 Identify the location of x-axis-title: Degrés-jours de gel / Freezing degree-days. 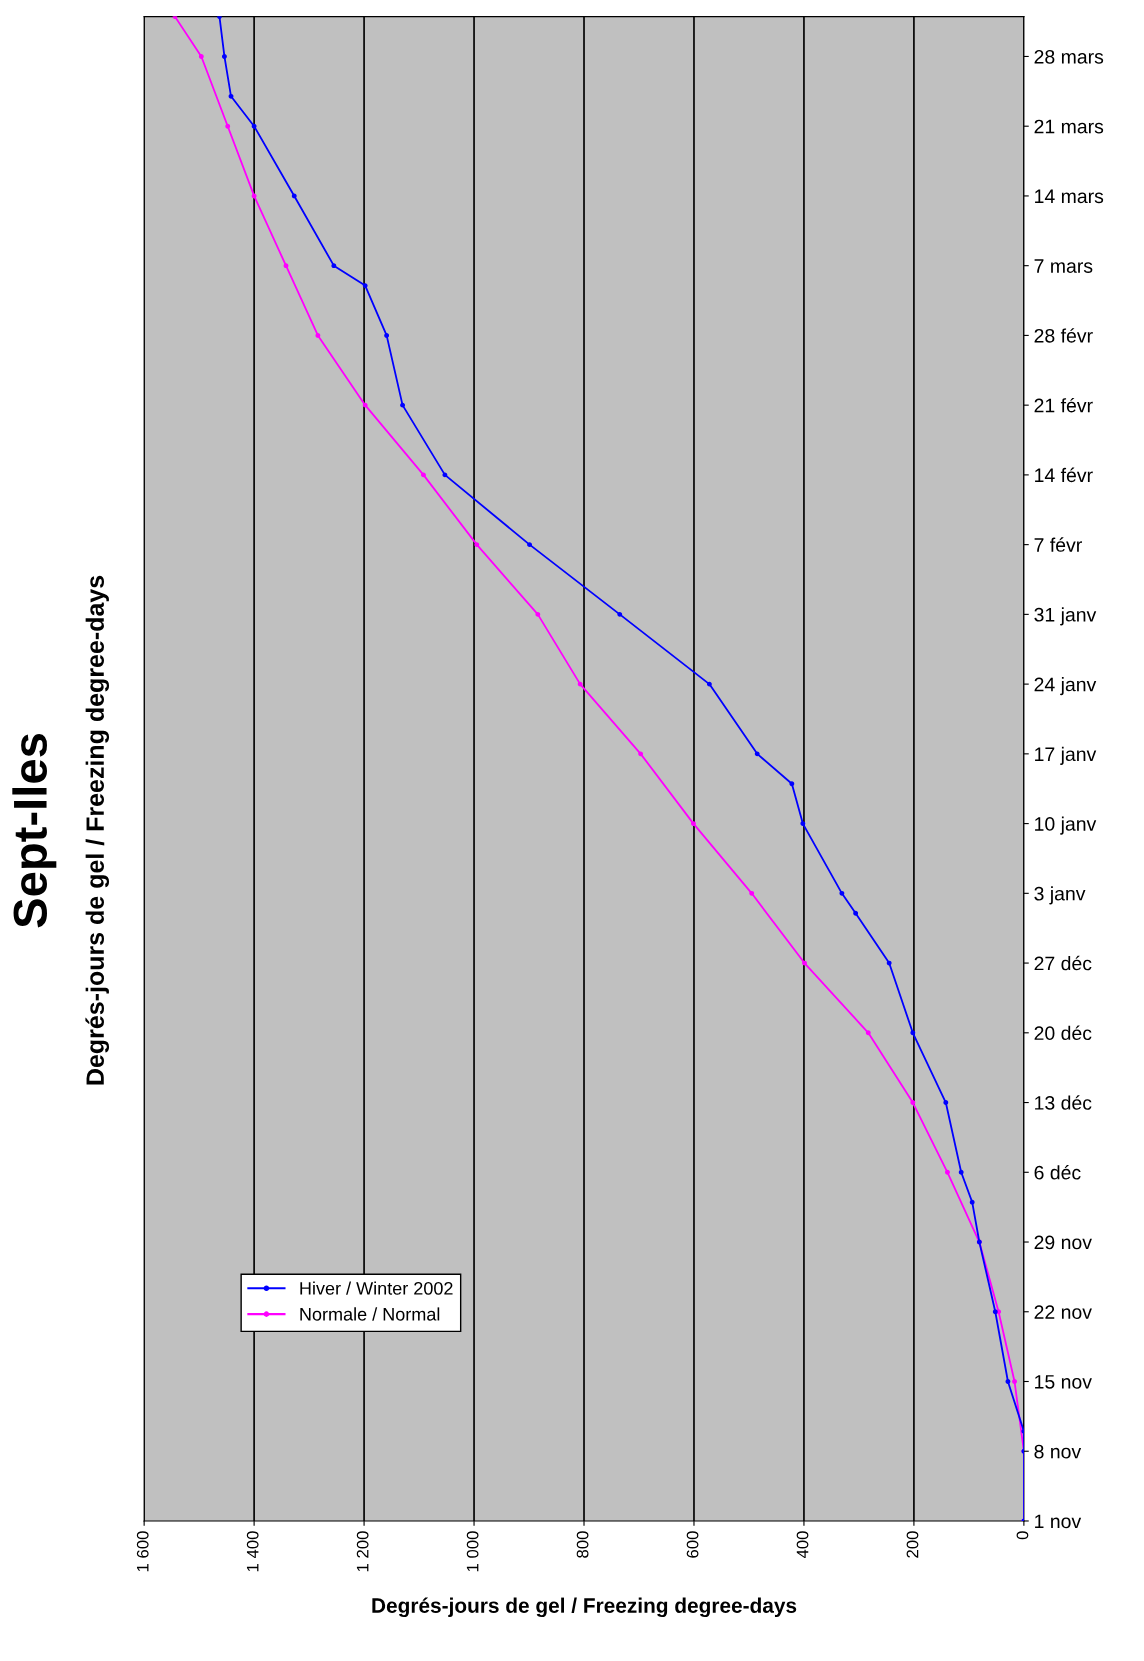
(584, 1607).